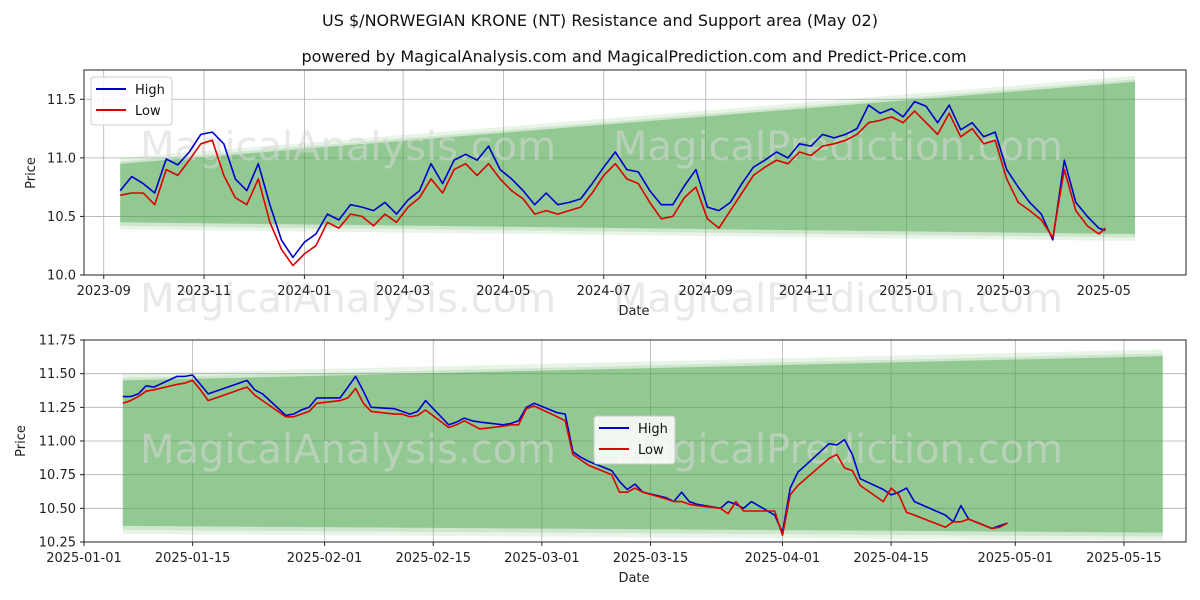 The height and width of the screenshot is (600, 1200). I want to click on bottom-x-axis-label: Date, so click(633, 578).